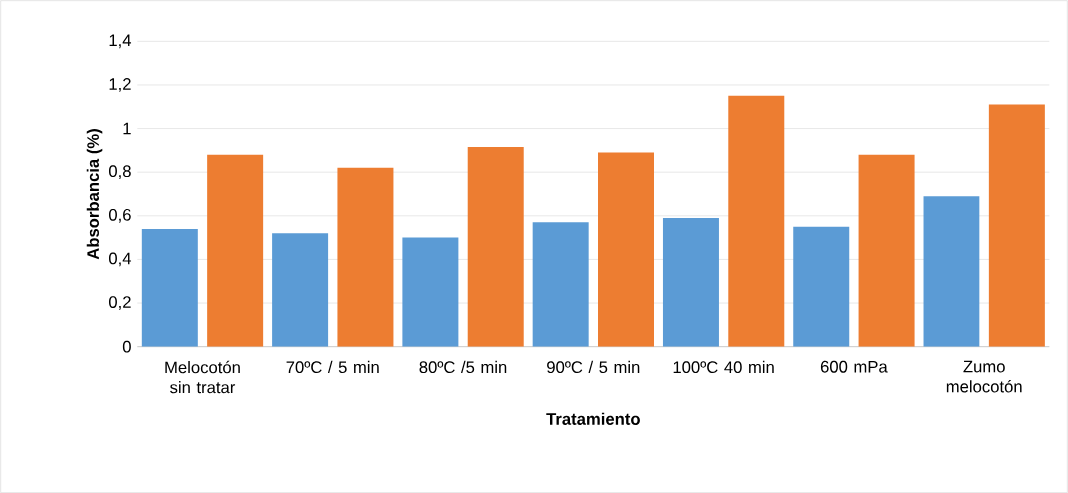 The height and width of the screenshot is (493, 1068). Describe the element at coordinates (202, 377) in the screenshot. I see `x-tick-label: Melocotón sin tratar` at that location.